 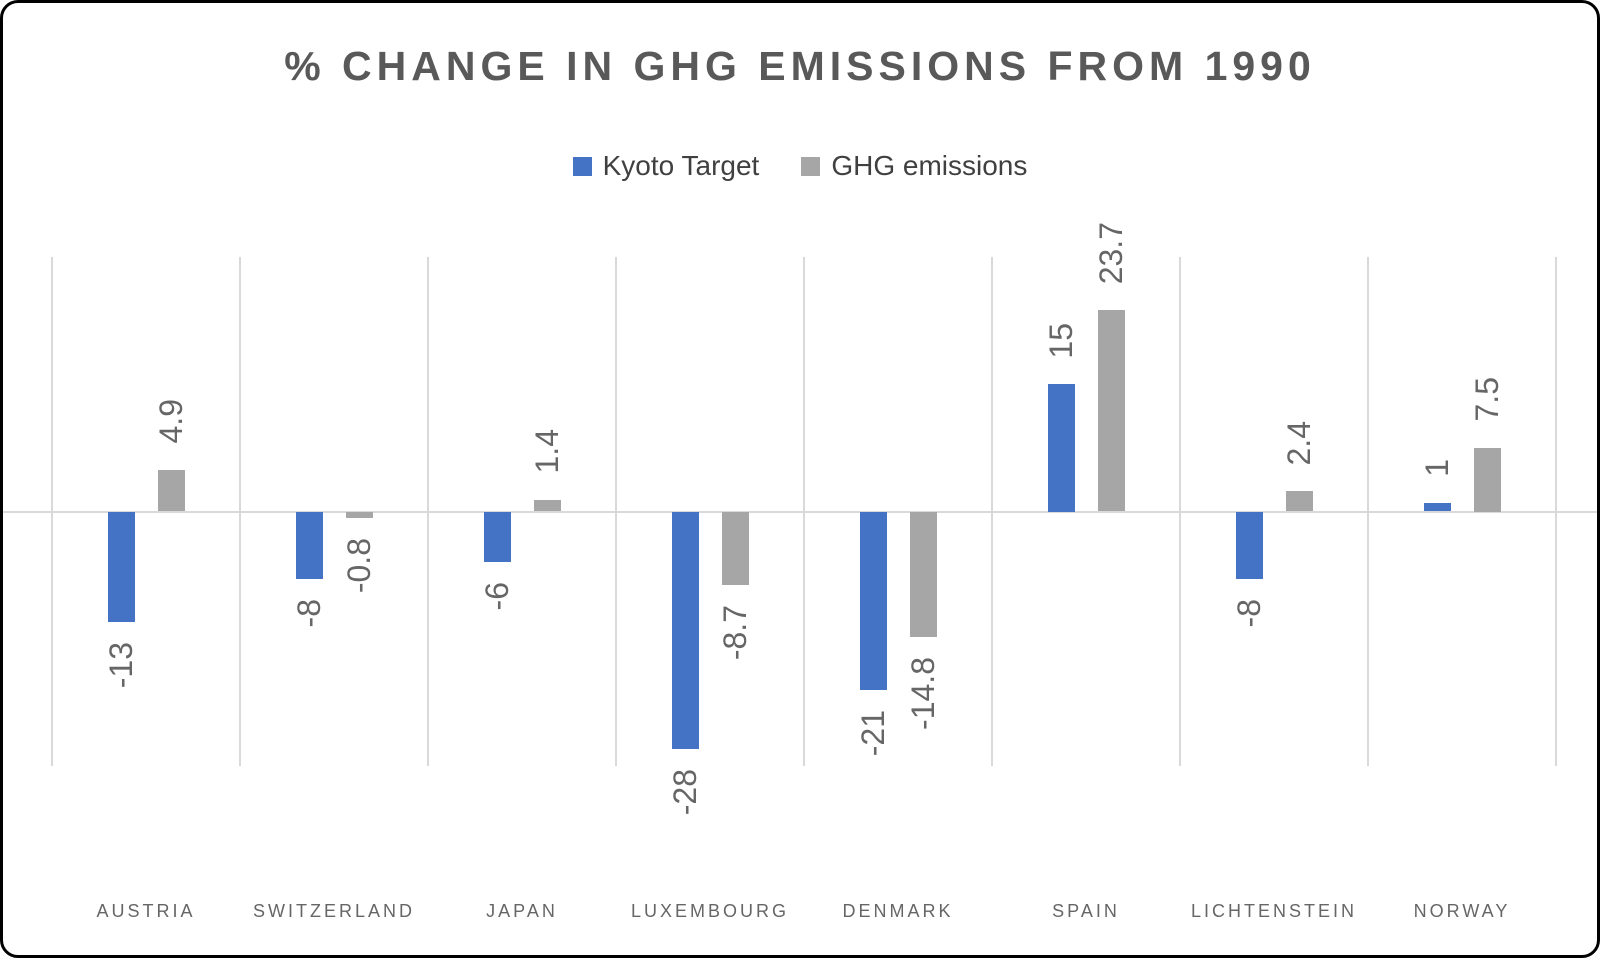 What do you see at coordinates (582, 166) in the screenshot?
I see `legend-swatch-kyoto-target` at bounding box center [582, 166].